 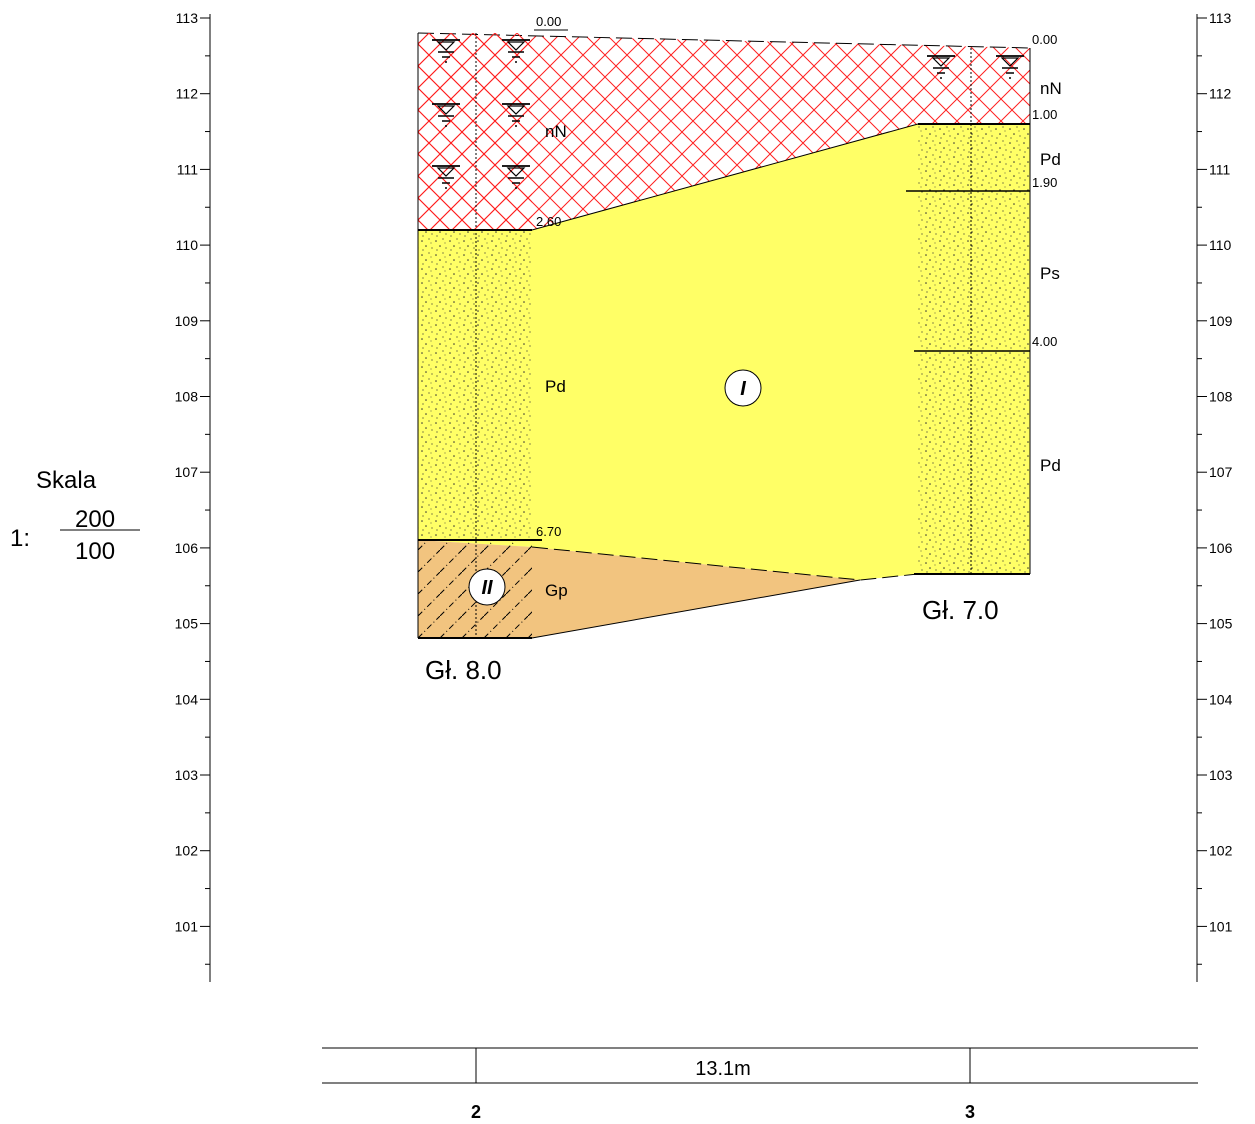 I want to click on right-tick-label: 105, so click(x=1221, y=624).